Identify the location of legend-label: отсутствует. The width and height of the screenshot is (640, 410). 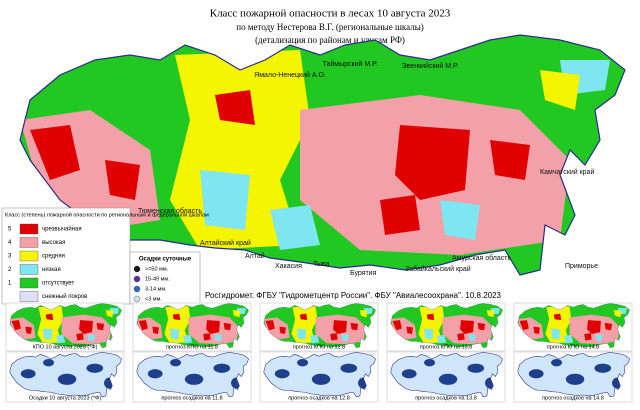
(58, 284).